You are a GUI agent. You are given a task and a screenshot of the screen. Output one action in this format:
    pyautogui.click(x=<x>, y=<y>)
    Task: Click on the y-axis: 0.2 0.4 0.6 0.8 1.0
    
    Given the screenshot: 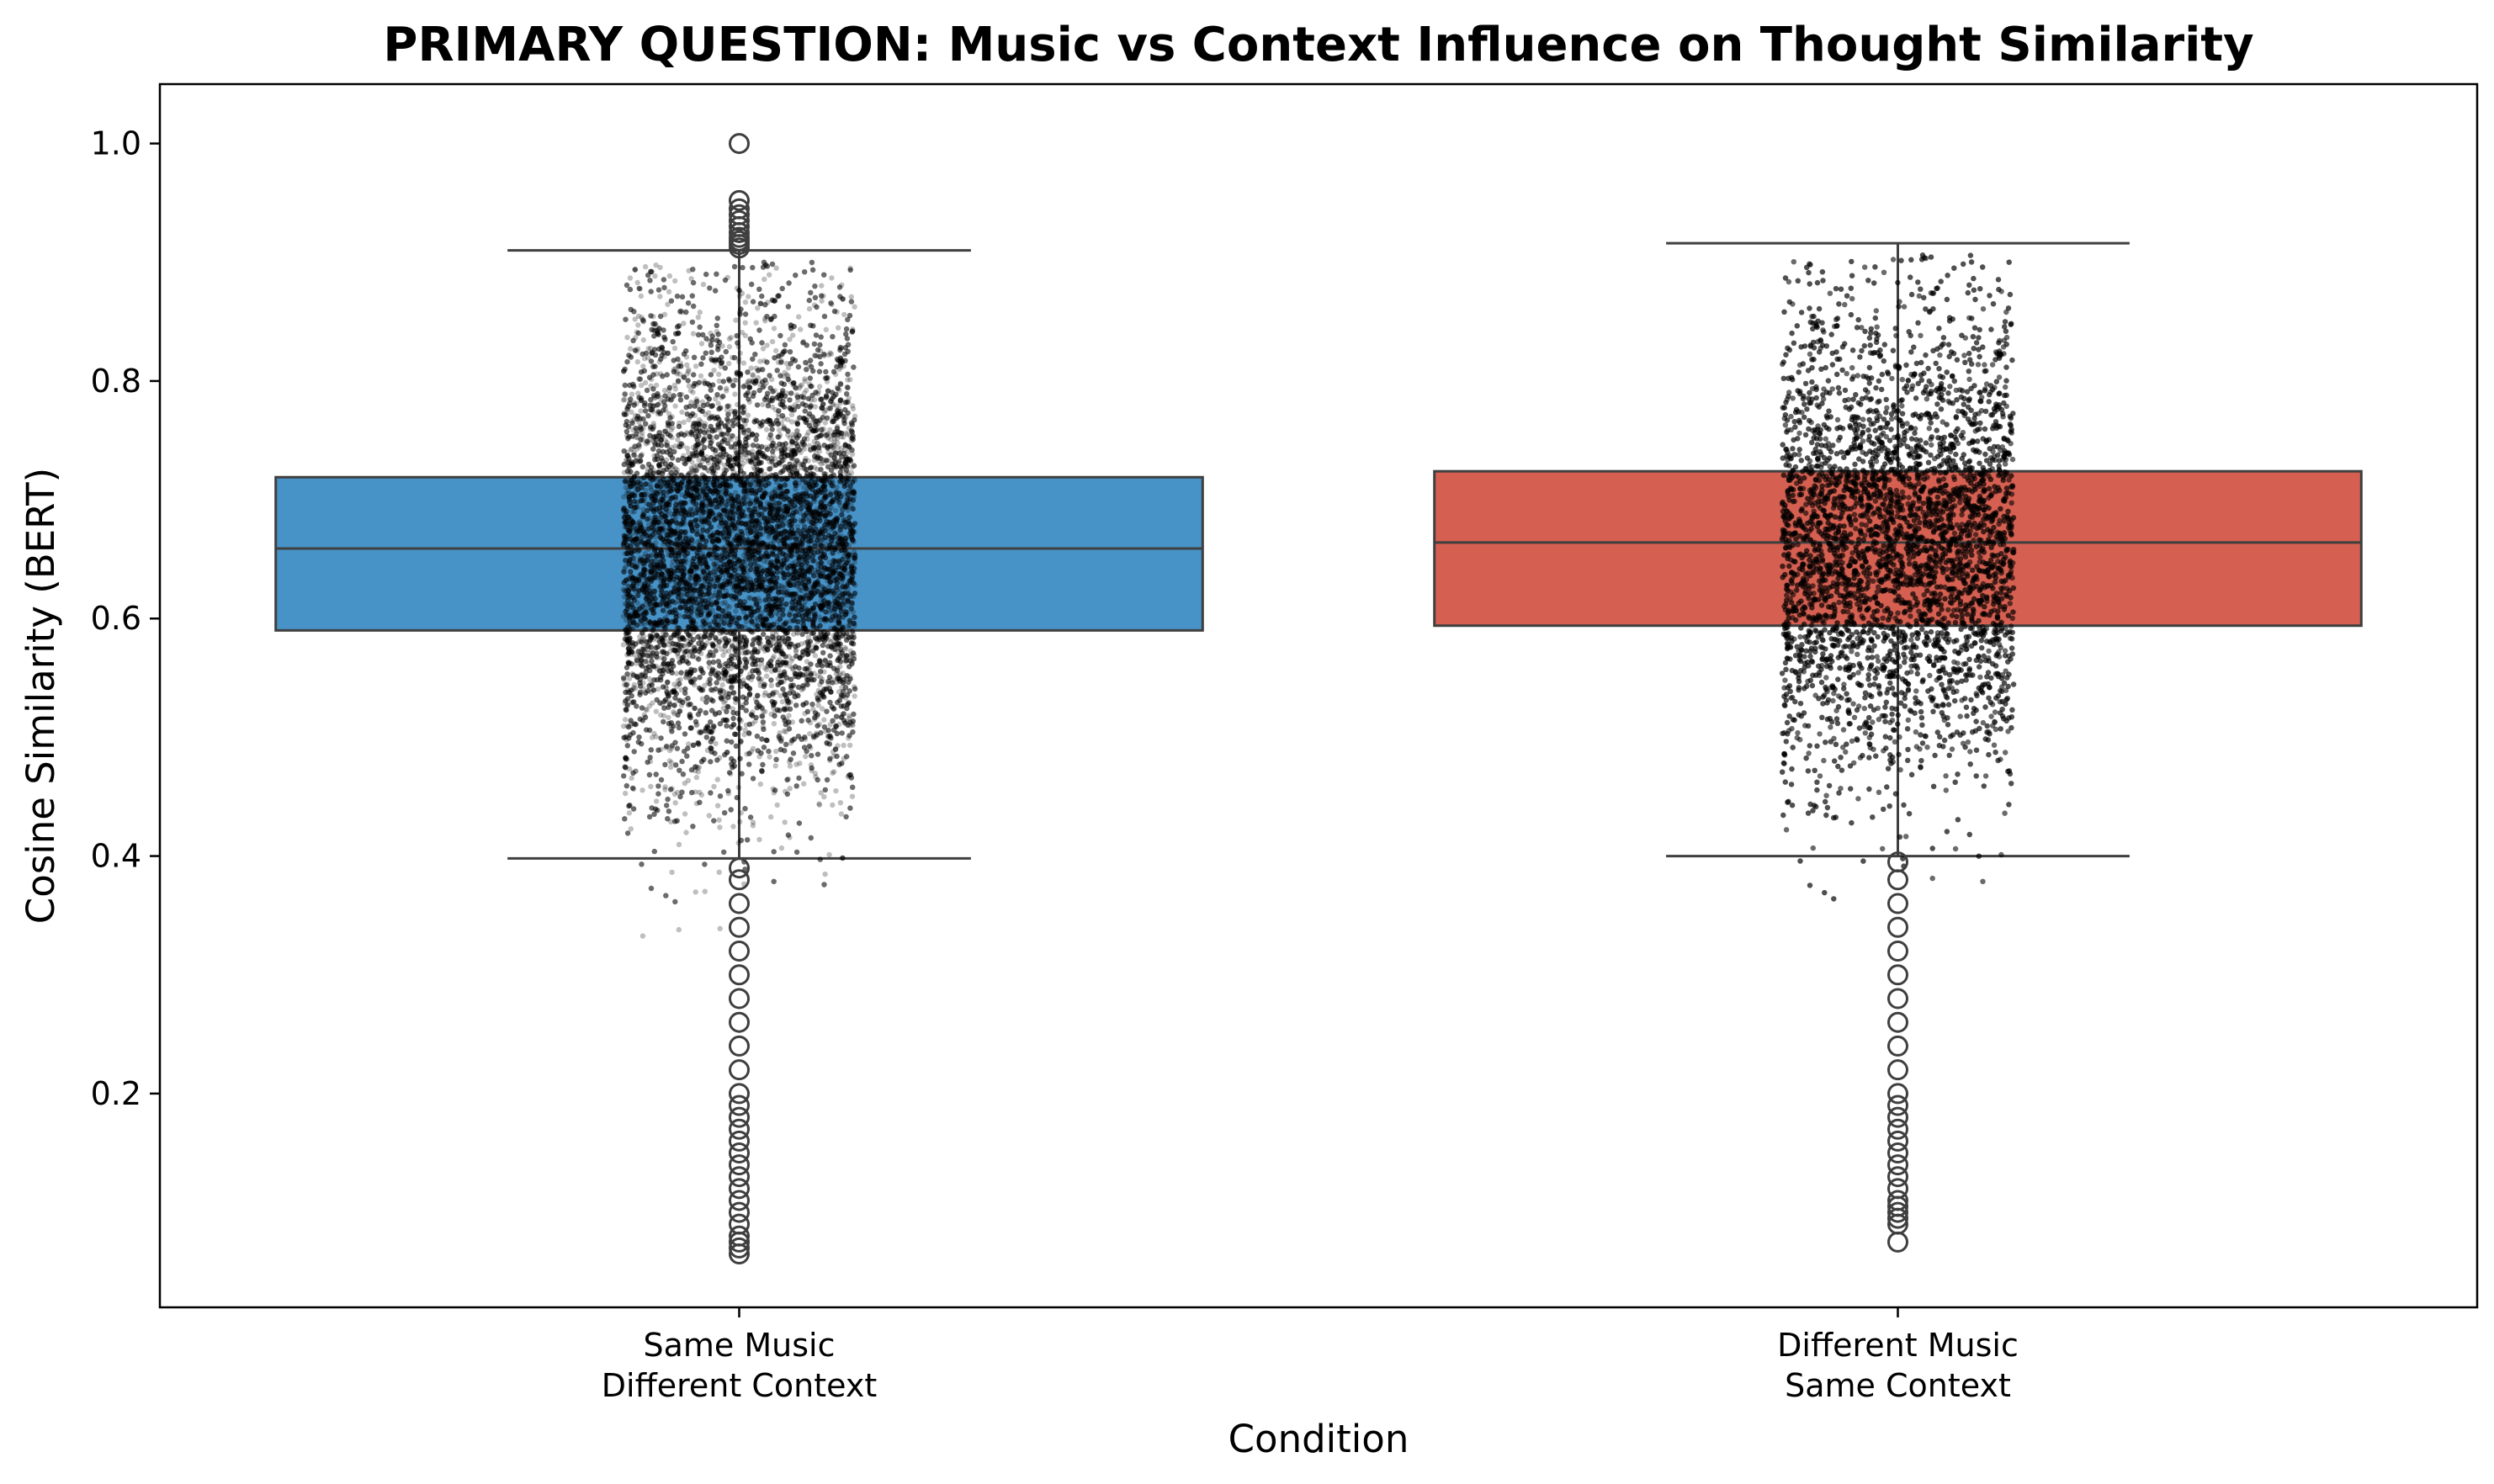 What is the action you would take?
    pyautogui.click(x=126, y=618)
    